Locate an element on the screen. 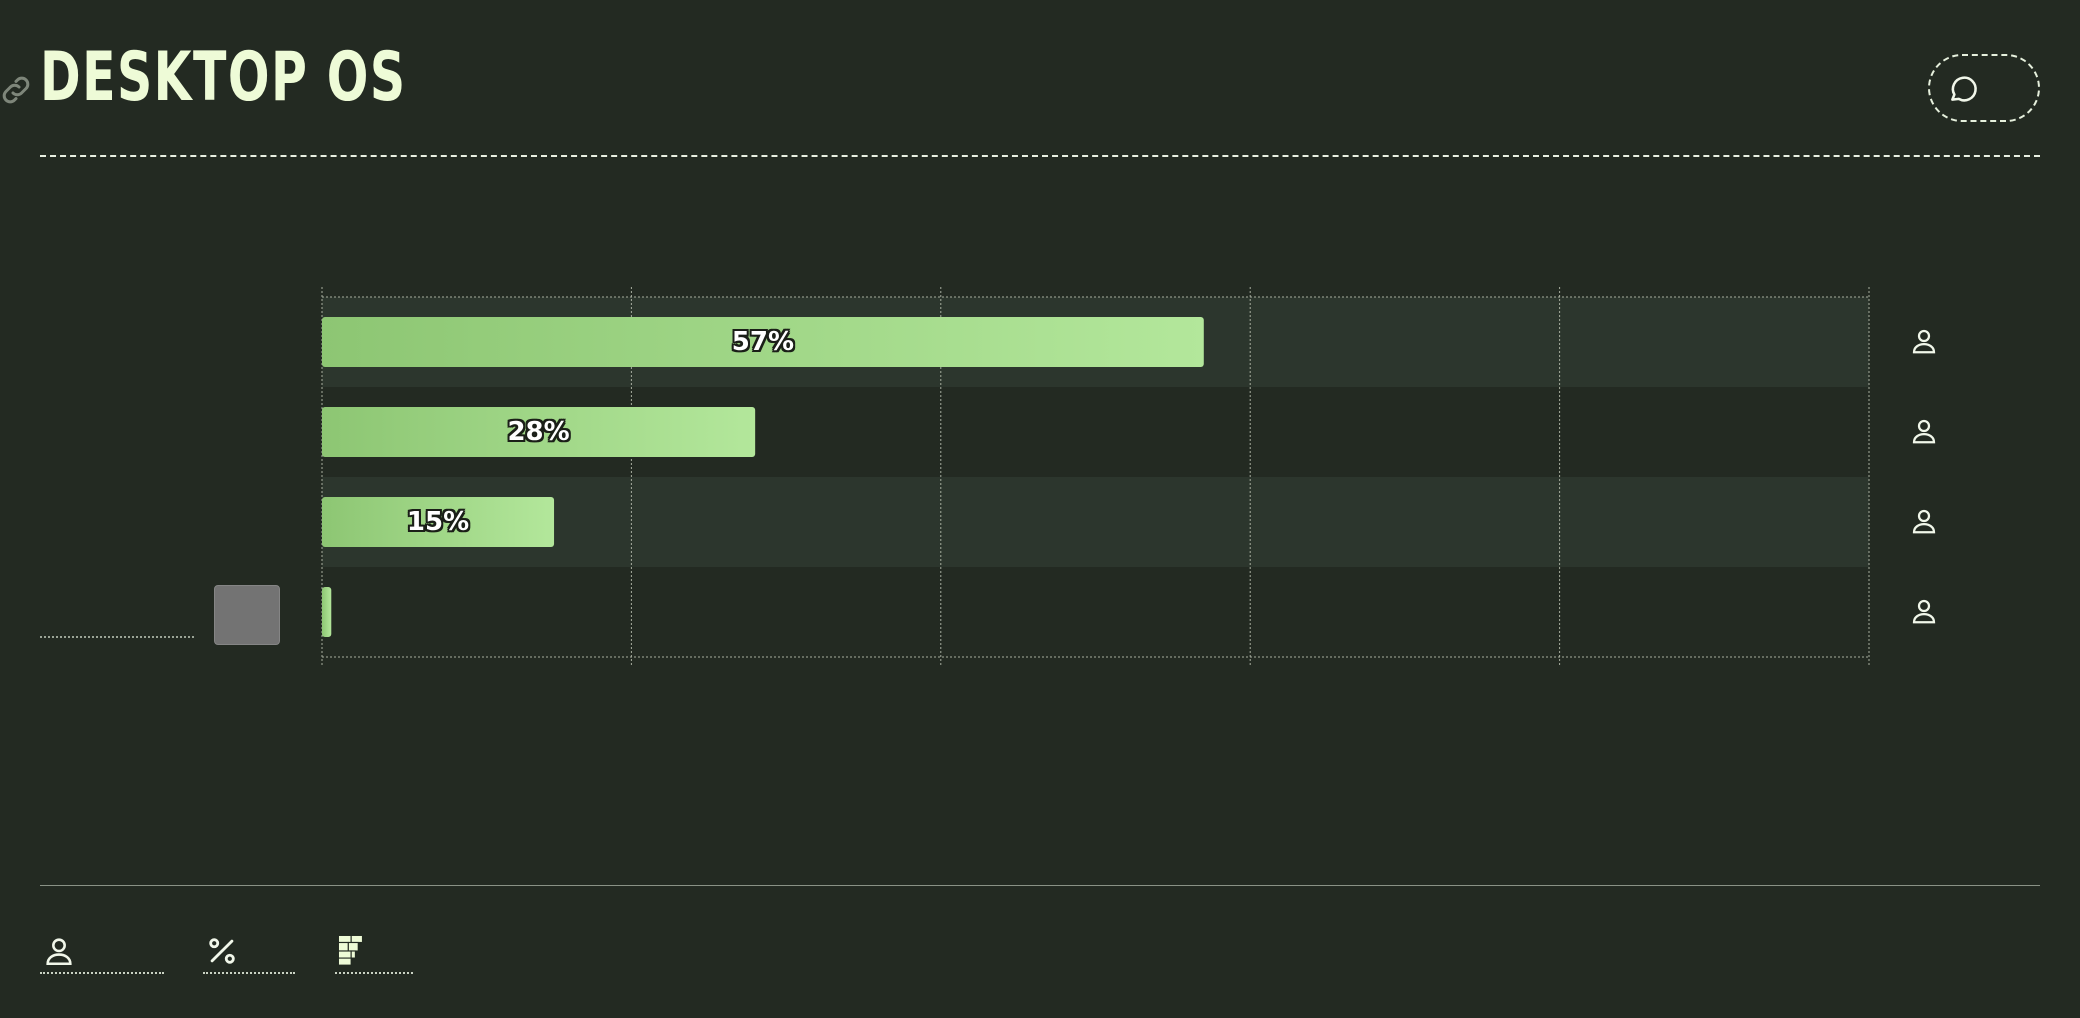 The image size is (2080, 1018). footer-control-treemap is located at coordinates (374, 953).